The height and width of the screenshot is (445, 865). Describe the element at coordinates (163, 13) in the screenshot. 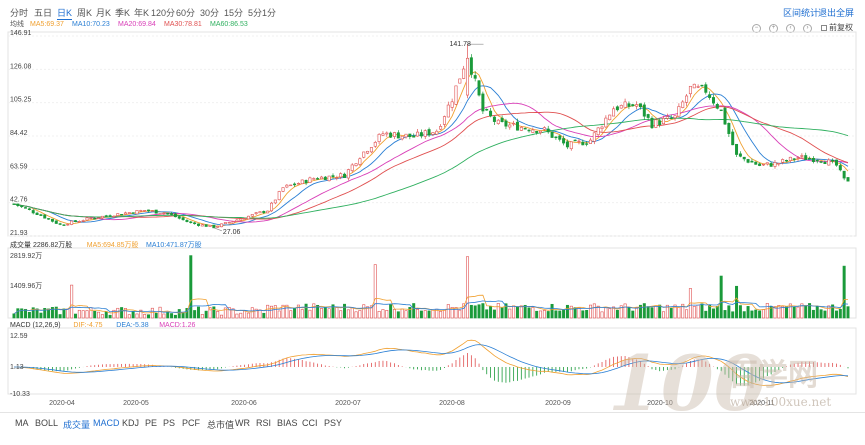

I see `period-tab-7: 120分` at that location.